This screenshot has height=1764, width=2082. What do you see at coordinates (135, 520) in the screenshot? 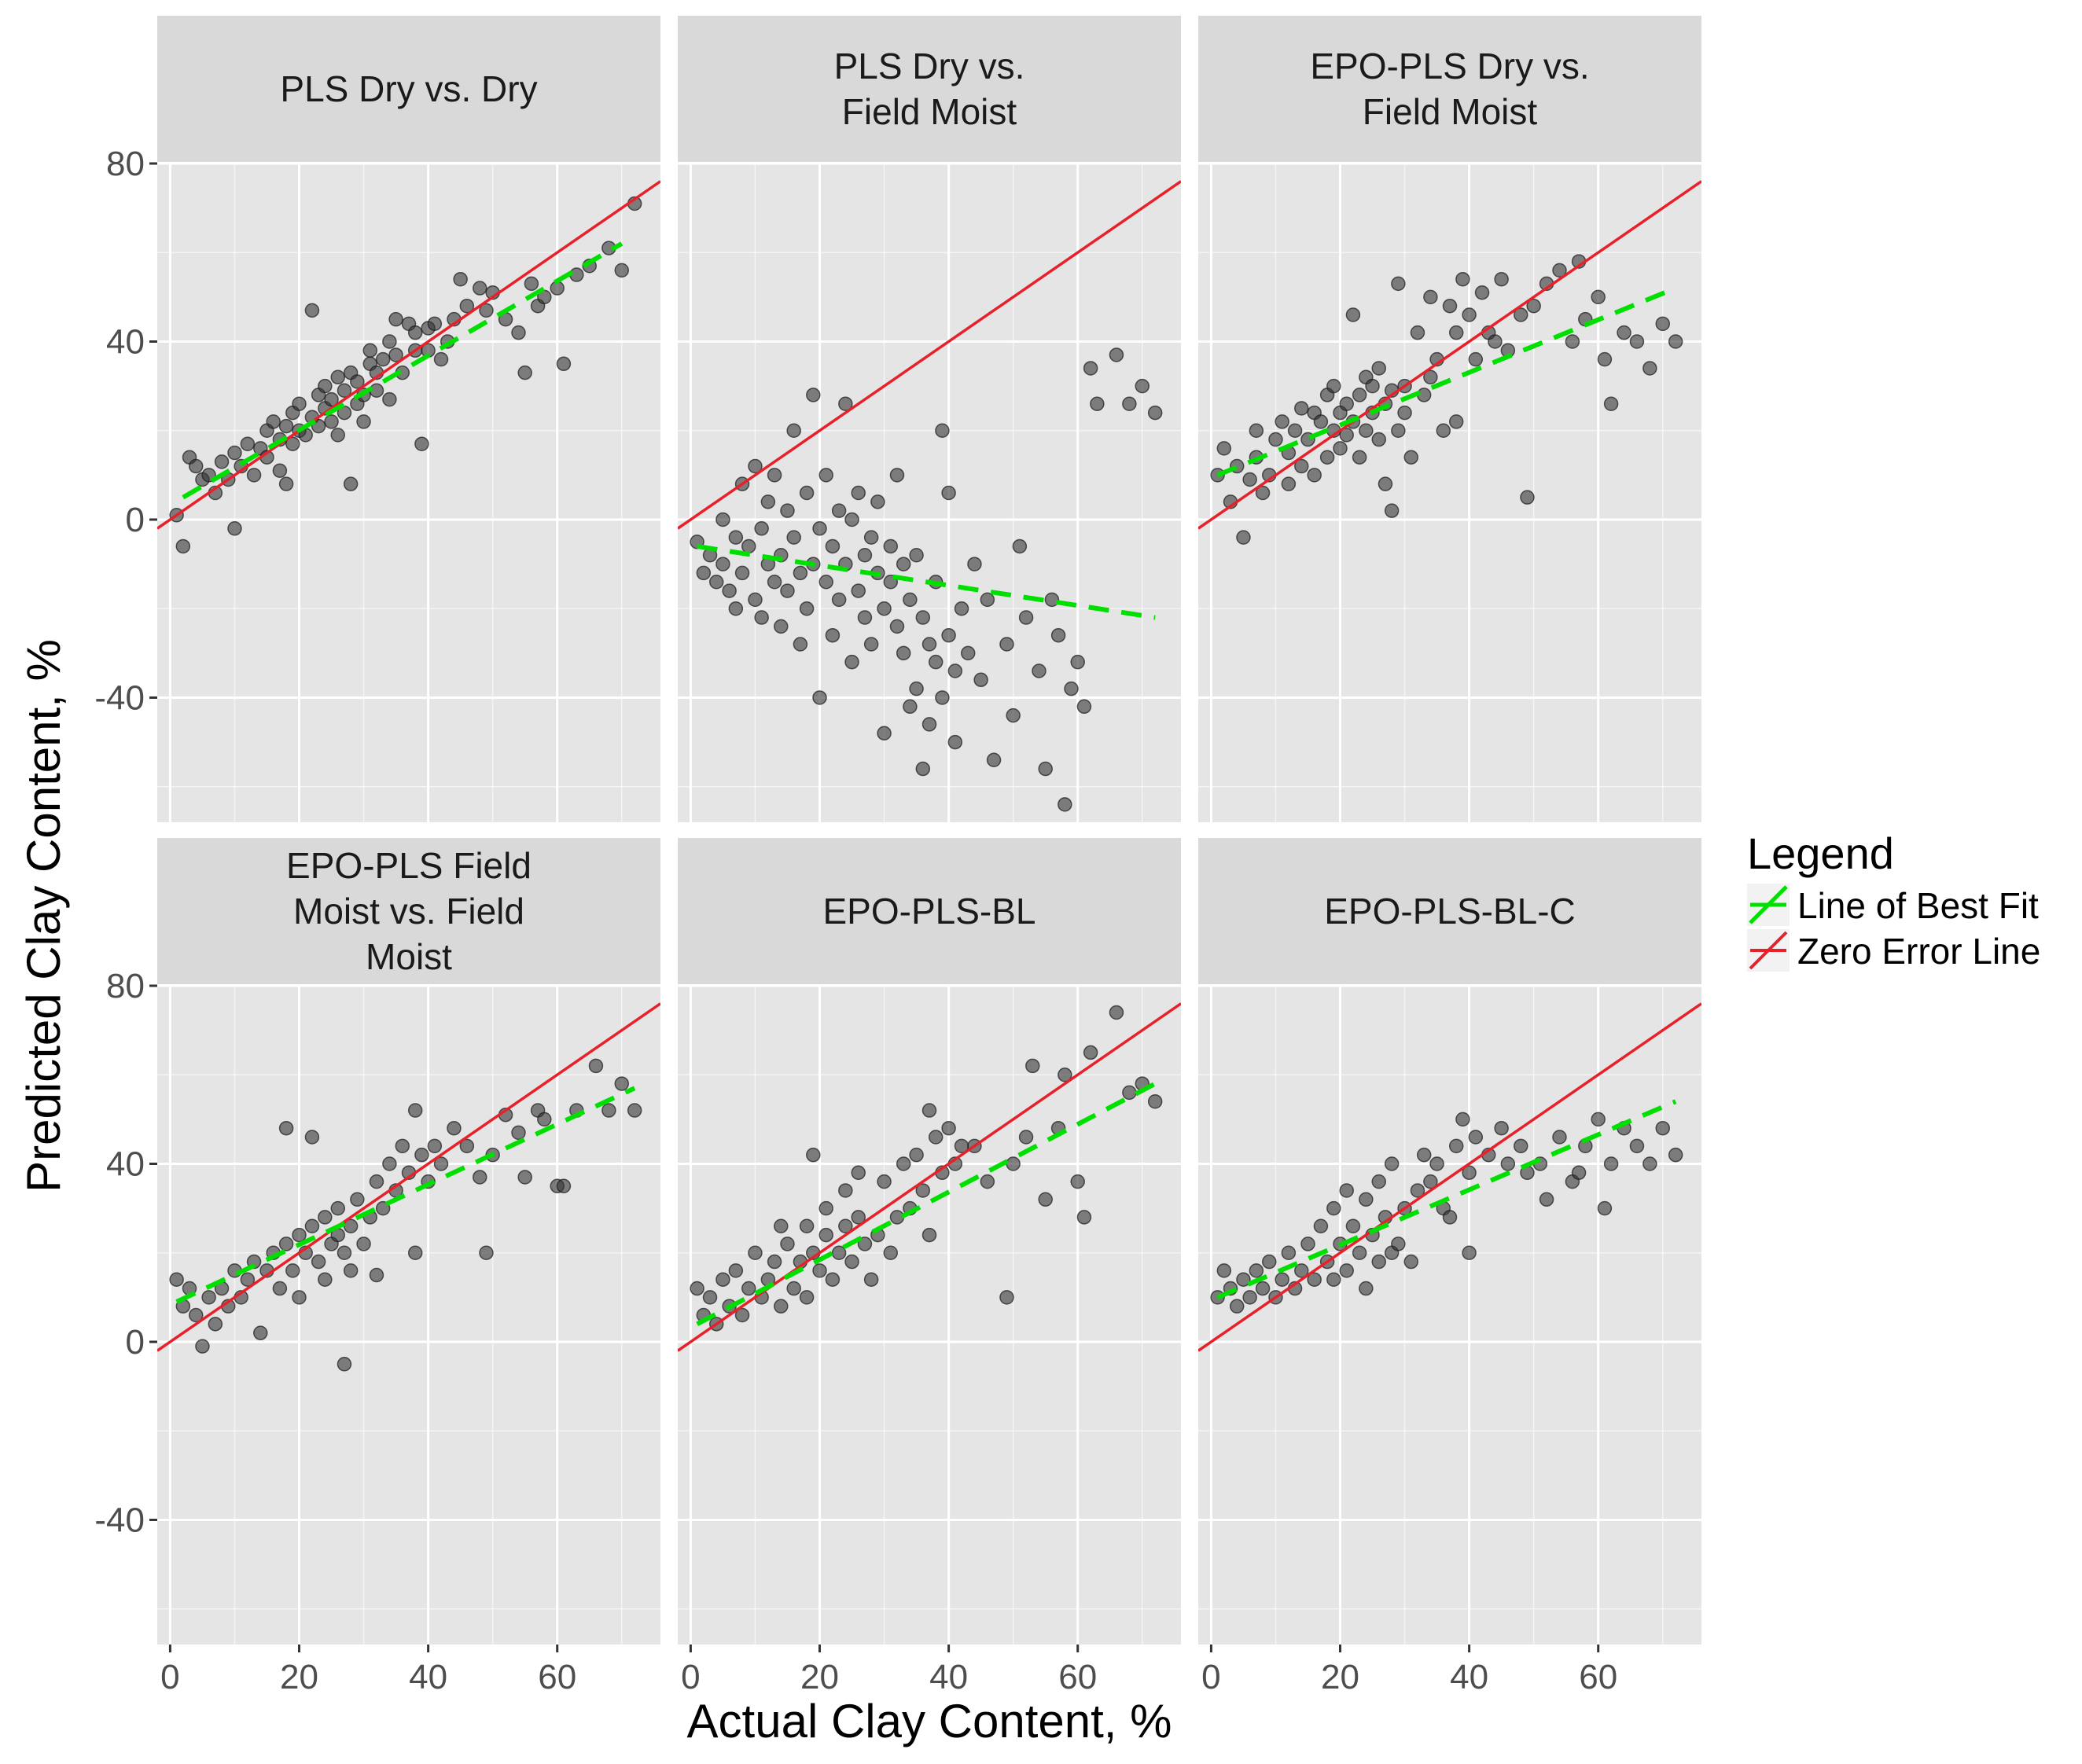
I see `y-tick-label: 0` at bounding box center [135, 520].